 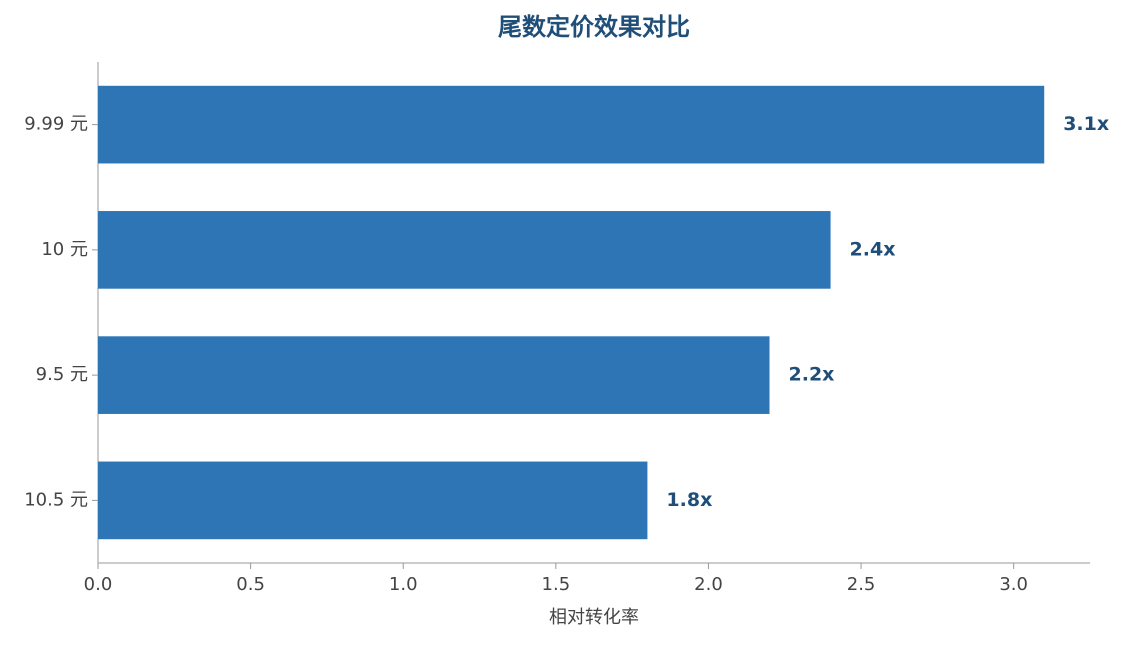 I want to click on y-tick-label: 9.99 元, so click(x=56, y=124).